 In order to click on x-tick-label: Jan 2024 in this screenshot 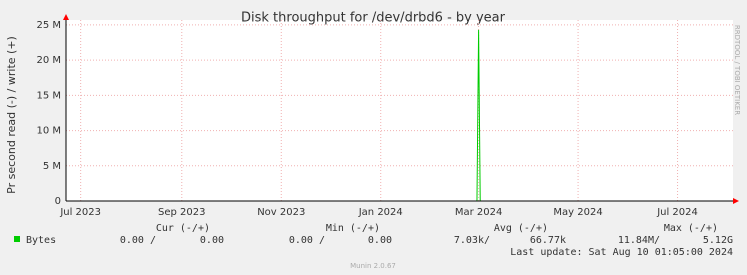, I will do `click(380, 212)`.